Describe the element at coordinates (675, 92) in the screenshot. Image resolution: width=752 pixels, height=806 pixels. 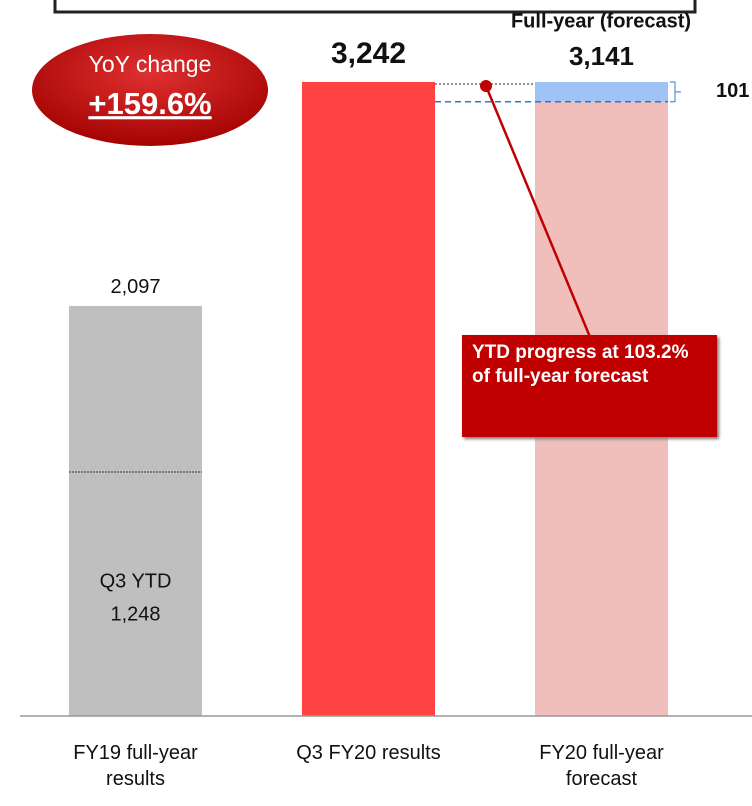
I see `difference-bracket` at that location.